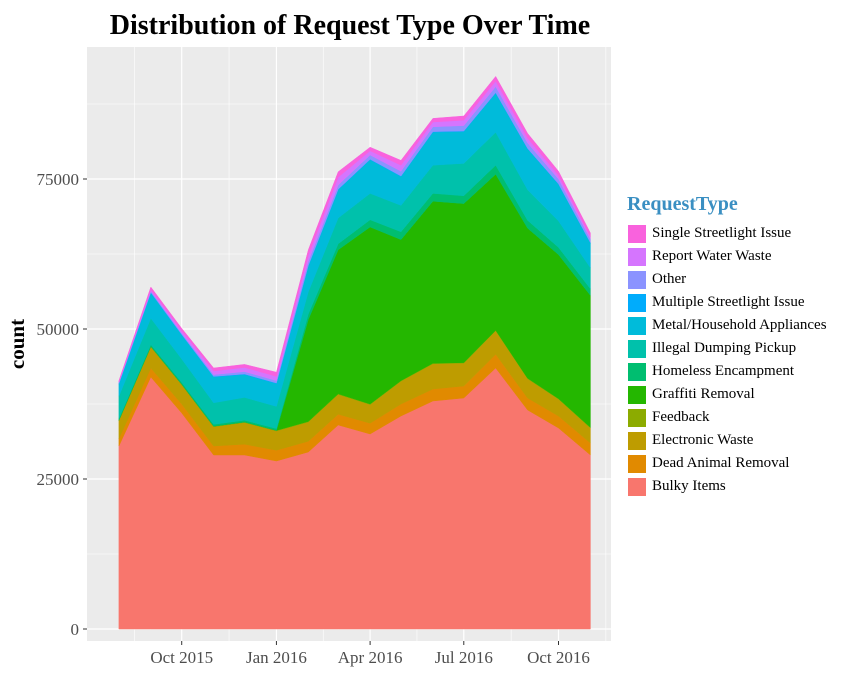  I want to click on legend-key-bulky-items, so click(637, 486).